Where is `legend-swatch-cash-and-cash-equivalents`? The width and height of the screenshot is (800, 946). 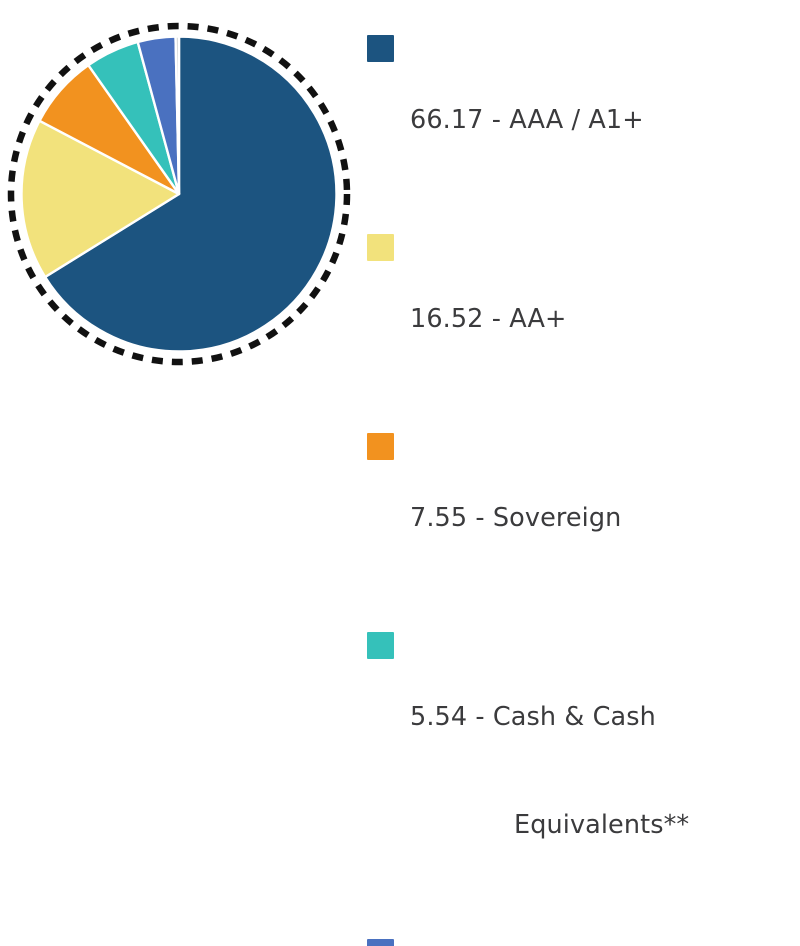
legend-swatch-cash-and-cash-equivalents is located at coordinates (380, 645).